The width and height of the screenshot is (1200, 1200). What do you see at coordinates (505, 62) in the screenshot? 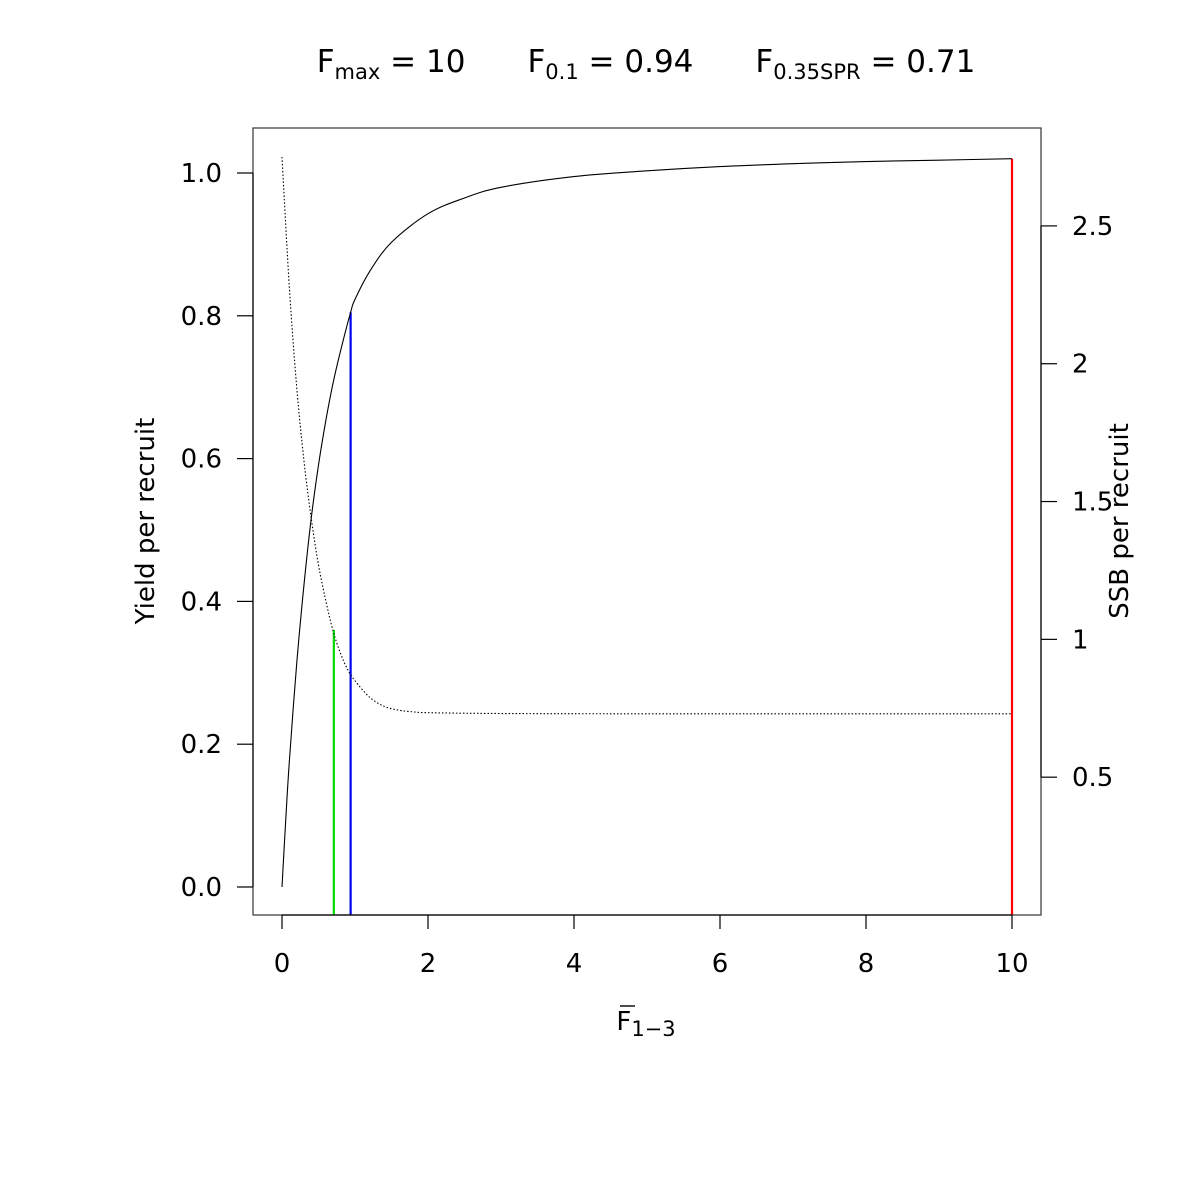
I see `title-part-1-base: F` at bounding box center [505, 62].